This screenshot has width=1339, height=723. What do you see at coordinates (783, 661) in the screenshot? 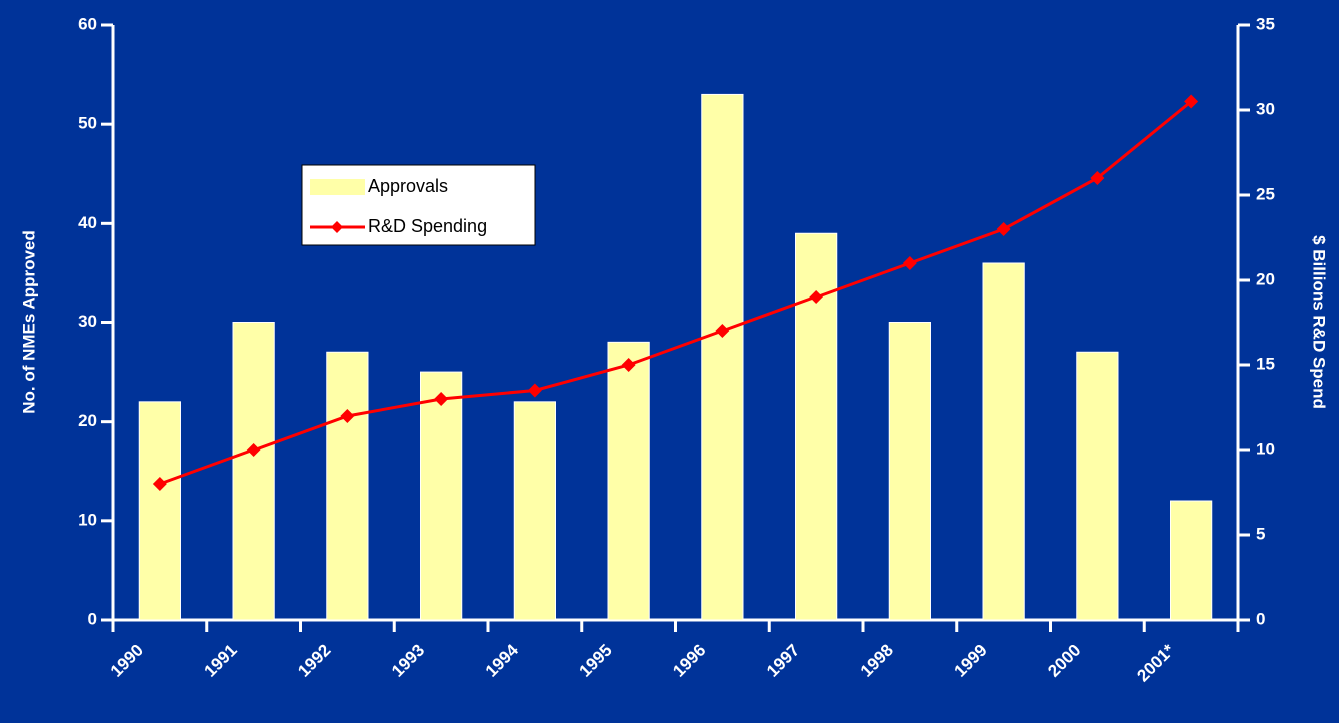
I see `x-tick-label: 1997` at bounding box center [783, 661].